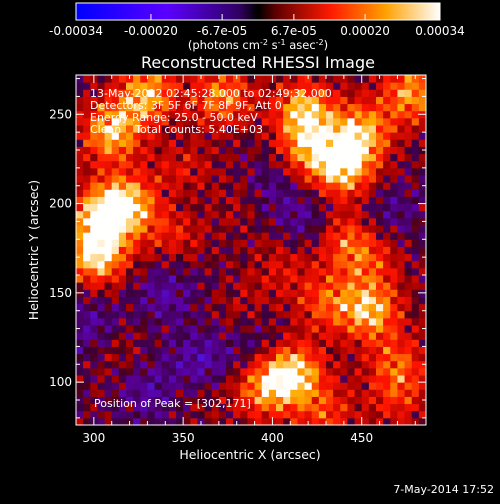 This screenshot has width=500, height=504. Describe the element at coordinates (151, 31) in the screenshot. I see `colorbar-tick-label: -0.00020` at that location.